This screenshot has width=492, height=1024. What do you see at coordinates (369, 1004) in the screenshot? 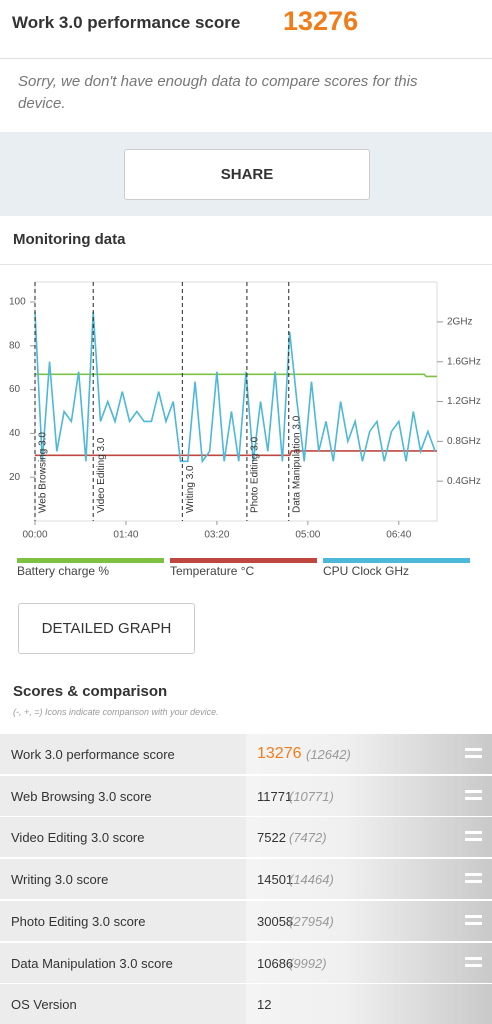
I see `score-cell: 12` at bounding box center [369, 1004].